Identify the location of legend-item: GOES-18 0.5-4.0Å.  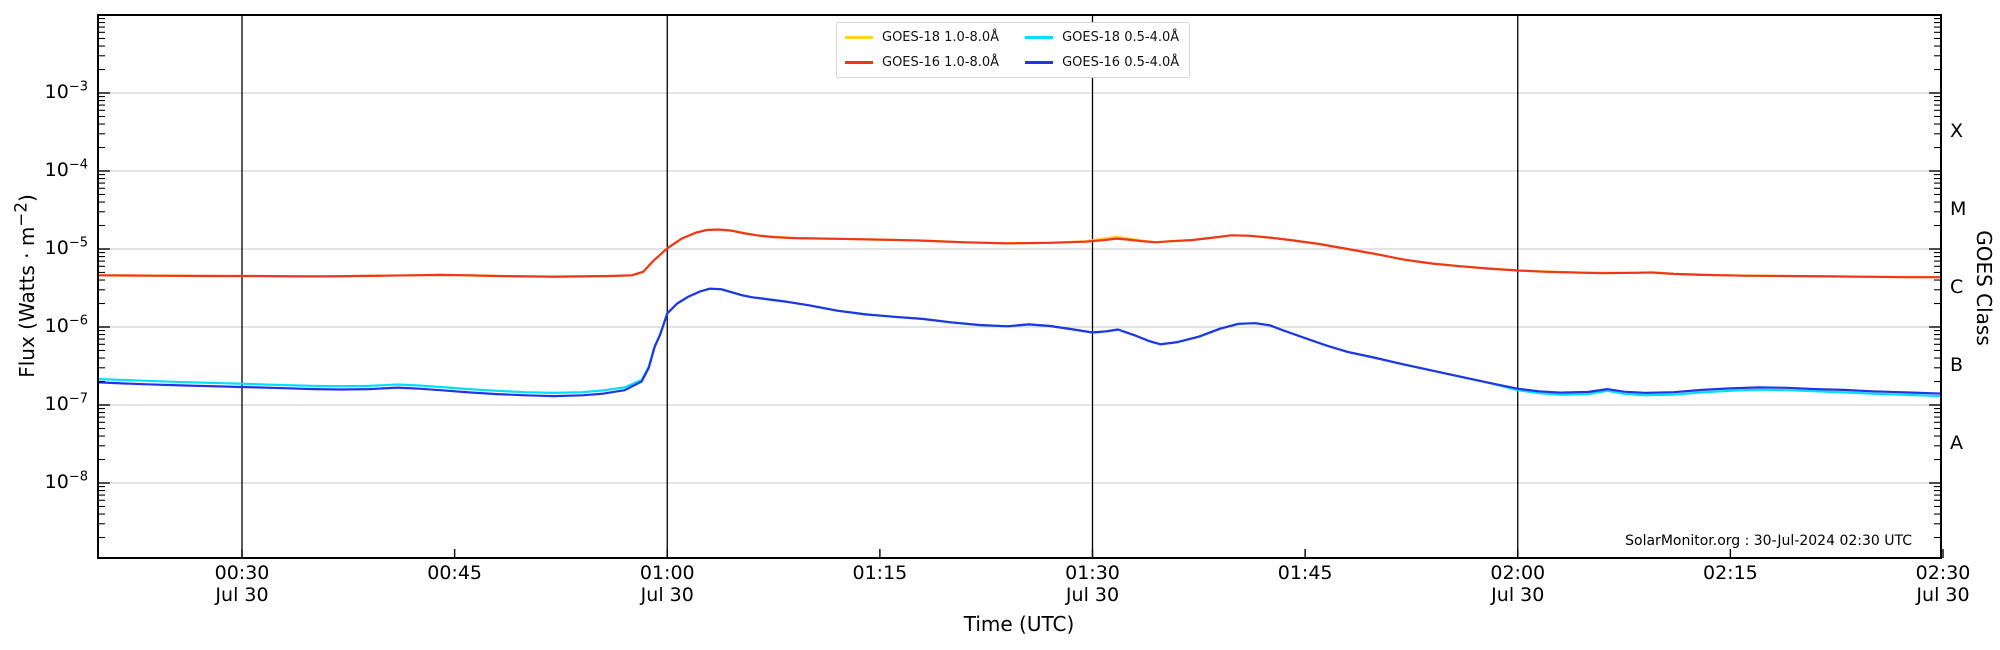
(1102, 37).